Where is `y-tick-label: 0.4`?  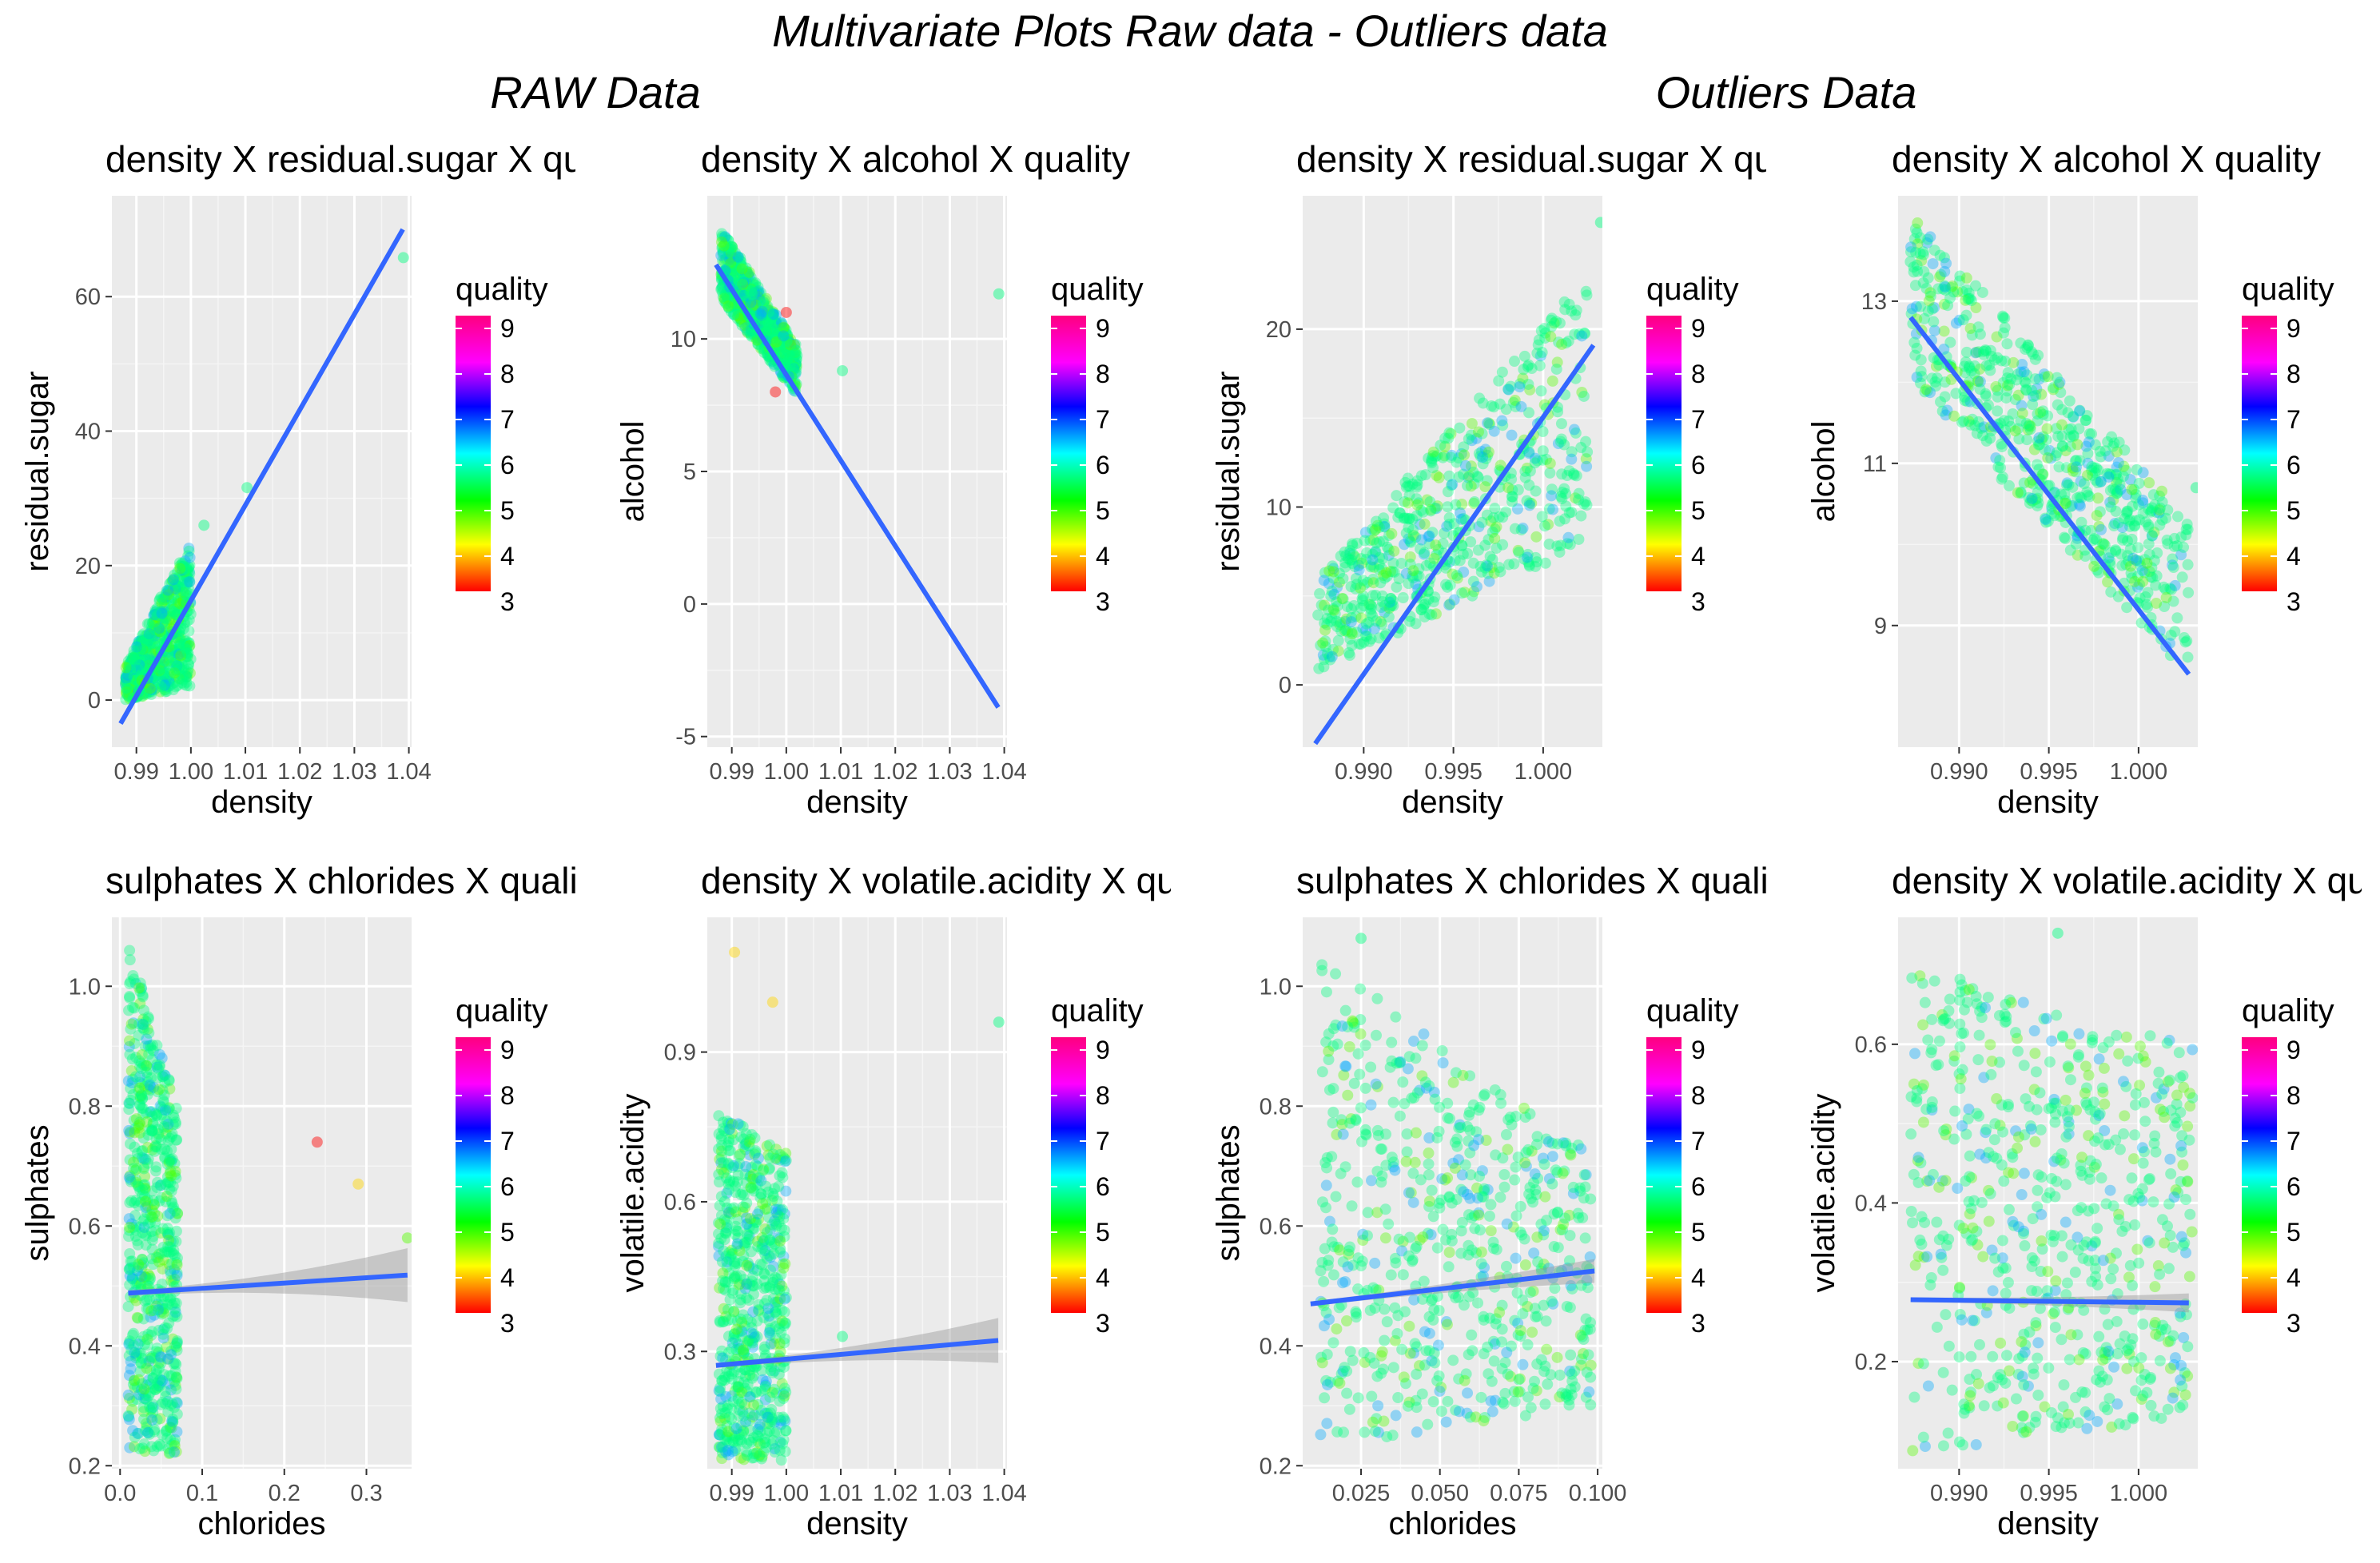
y-tick-label: 0.4 is located at coordinates (85, 1347).